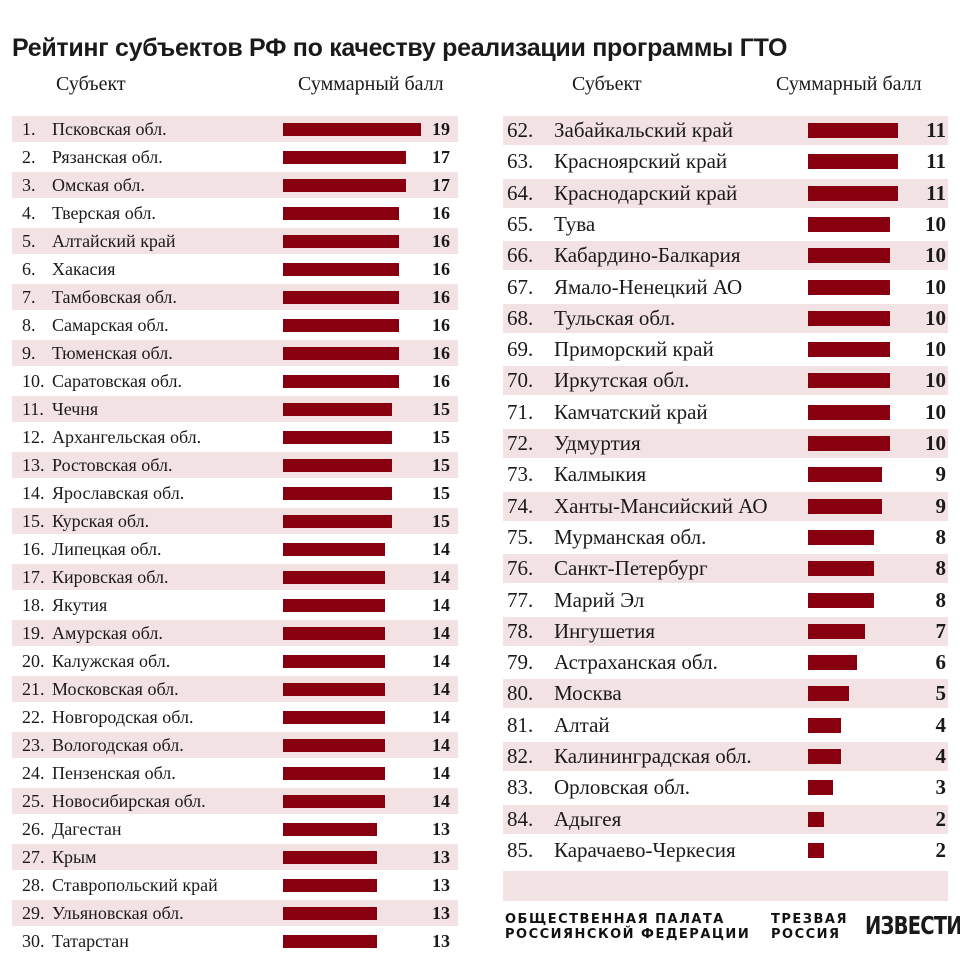 The image size is (960, 960). Describe the element at coordinates (235, 745) in the screenshot. I see `table-row: 23. Вологодская обл. 14` at that location.